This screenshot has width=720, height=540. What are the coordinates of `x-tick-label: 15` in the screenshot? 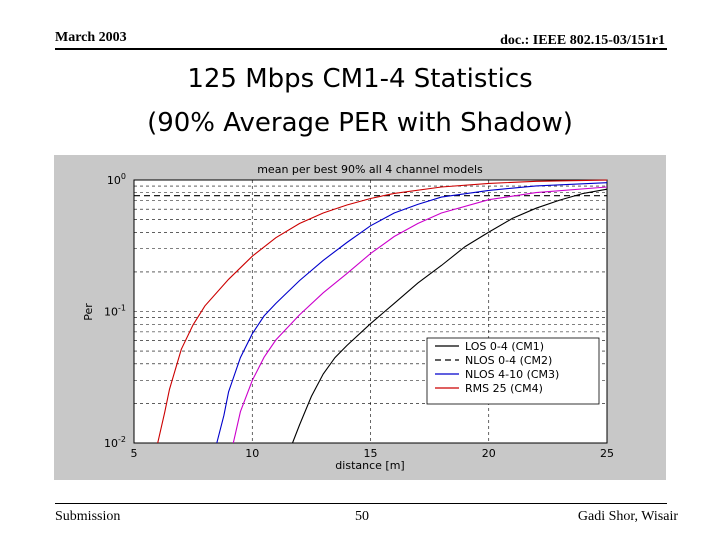 It's located at (371, 453).